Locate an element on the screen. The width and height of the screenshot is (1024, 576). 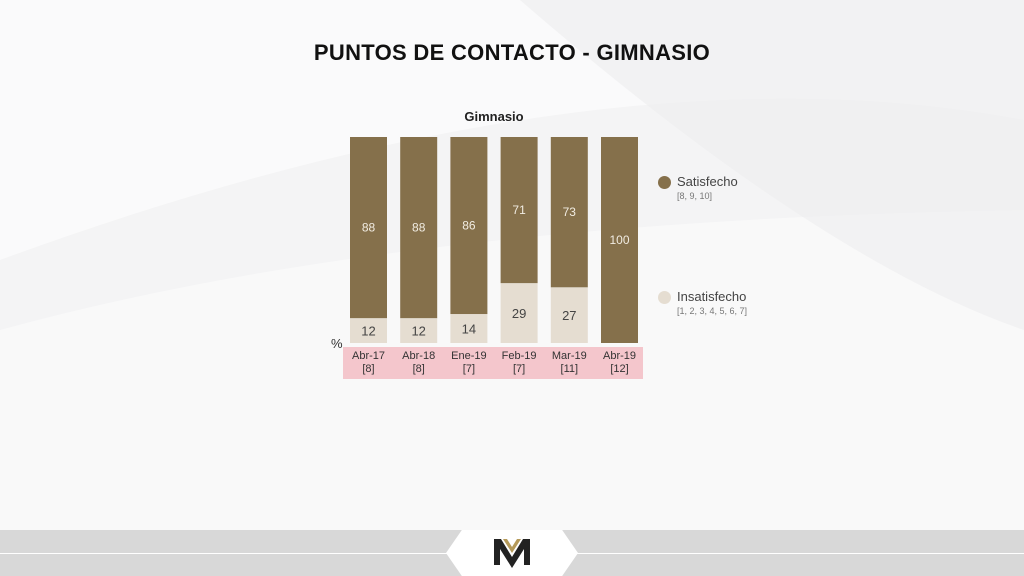
data-label-satisfecho-abr-18: 88 is located at coordinates (419, 228).